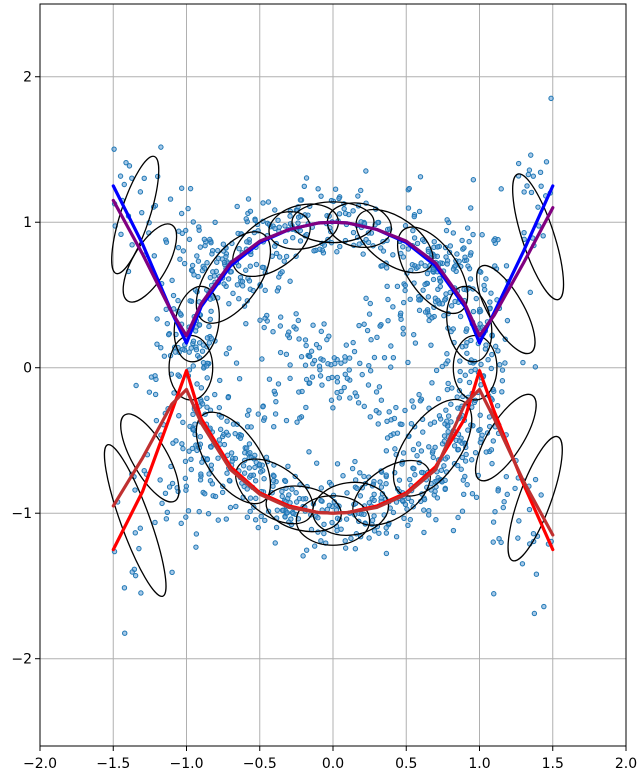  I want to click on series-curve, so click(333, 268).